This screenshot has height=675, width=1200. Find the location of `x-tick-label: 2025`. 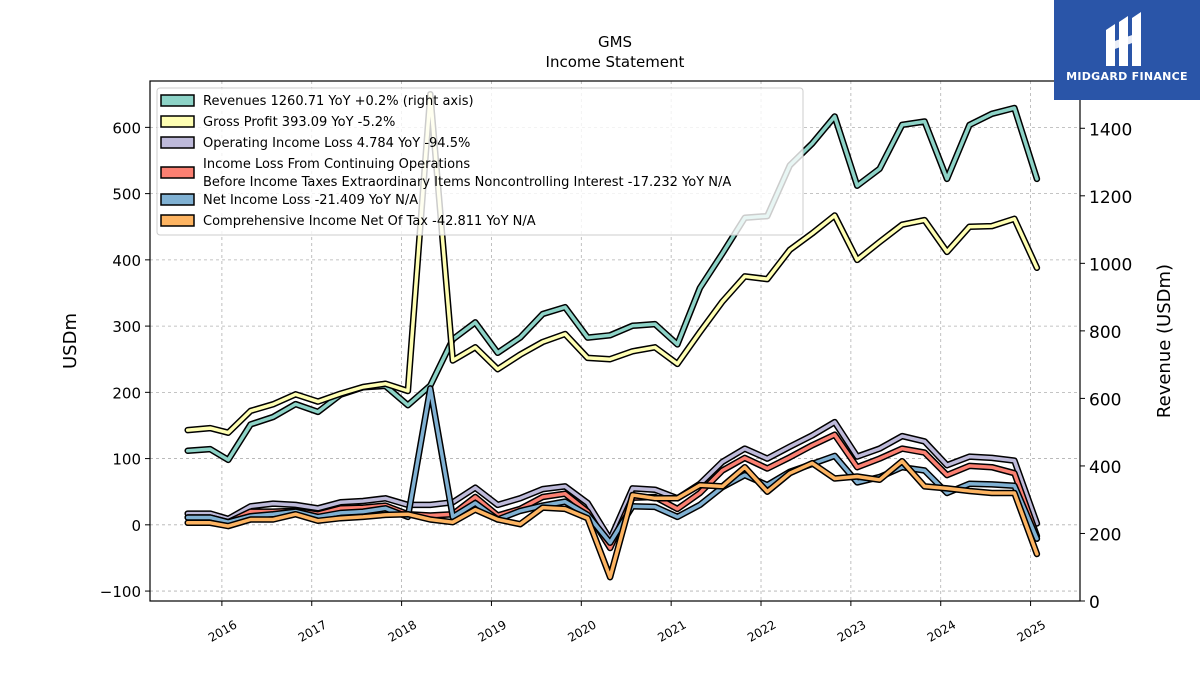

x-tick-label: 2025 is located at coordinates (1031, 630).